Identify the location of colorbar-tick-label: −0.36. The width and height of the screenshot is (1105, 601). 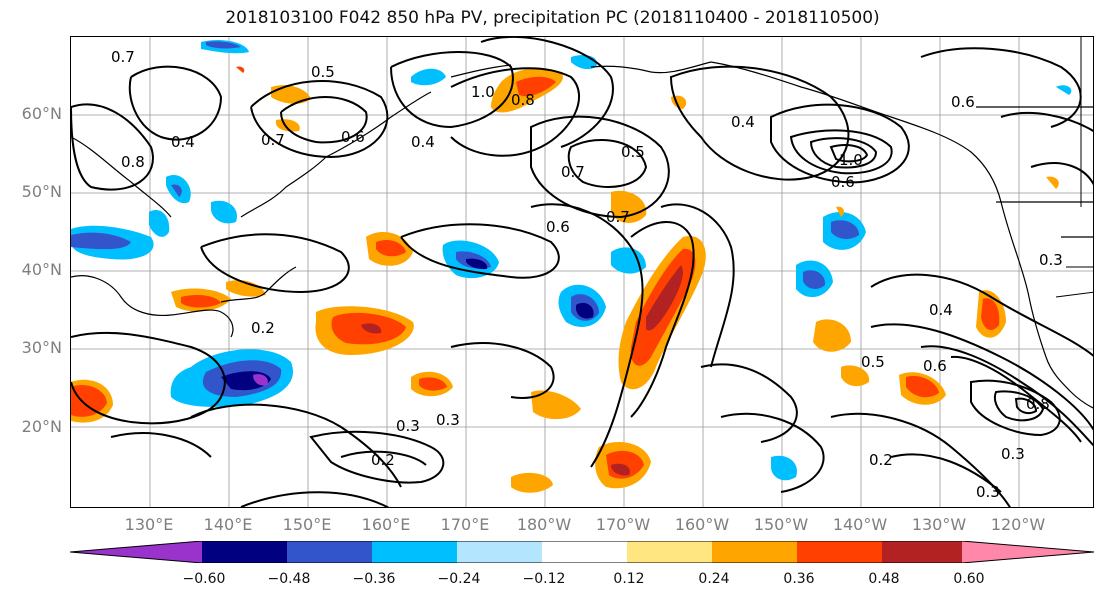
(374, 579).